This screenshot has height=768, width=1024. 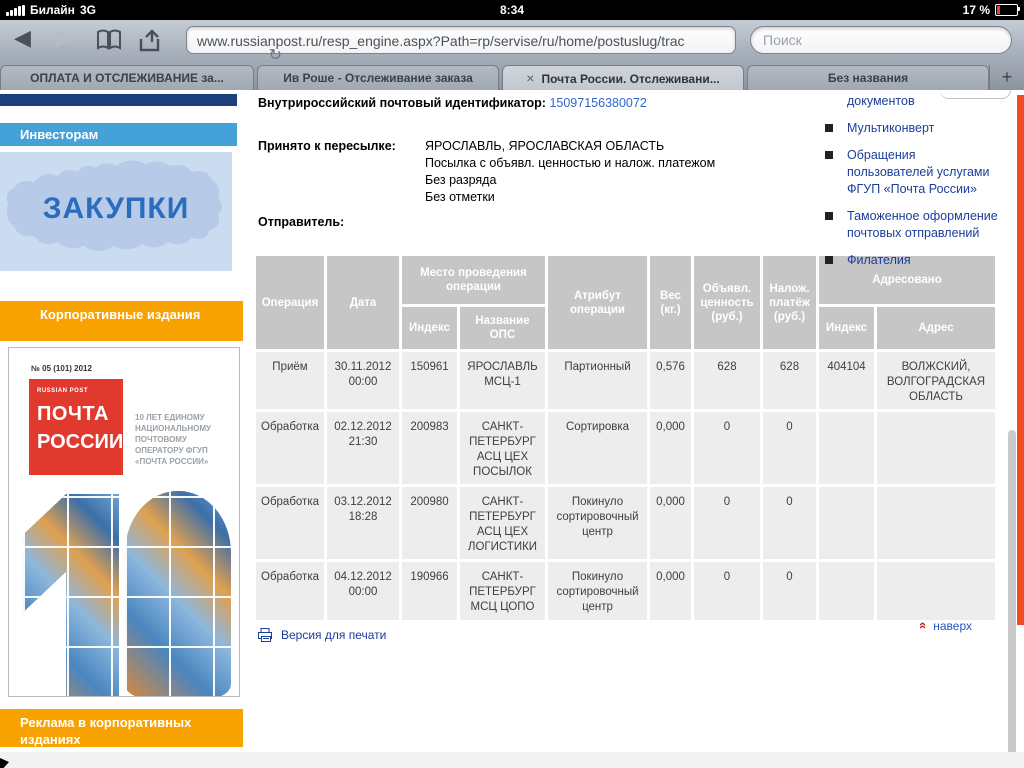 What do you see at coordinates (460, 197) in the screenshot?
I see `accepted-mark: Без отметки` at bounding box center [460, 197].